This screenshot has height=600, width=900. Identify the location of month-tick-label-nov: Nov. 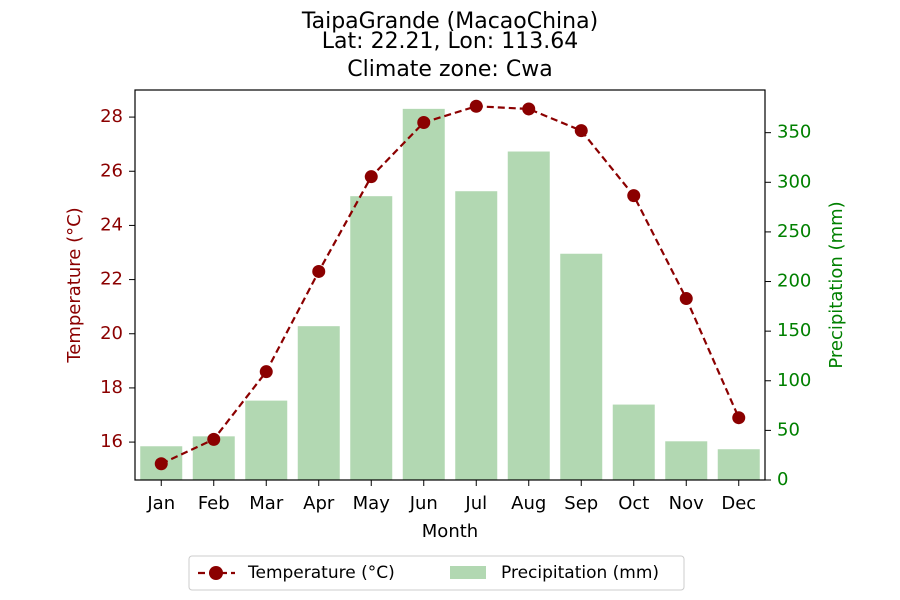
(686, 503).